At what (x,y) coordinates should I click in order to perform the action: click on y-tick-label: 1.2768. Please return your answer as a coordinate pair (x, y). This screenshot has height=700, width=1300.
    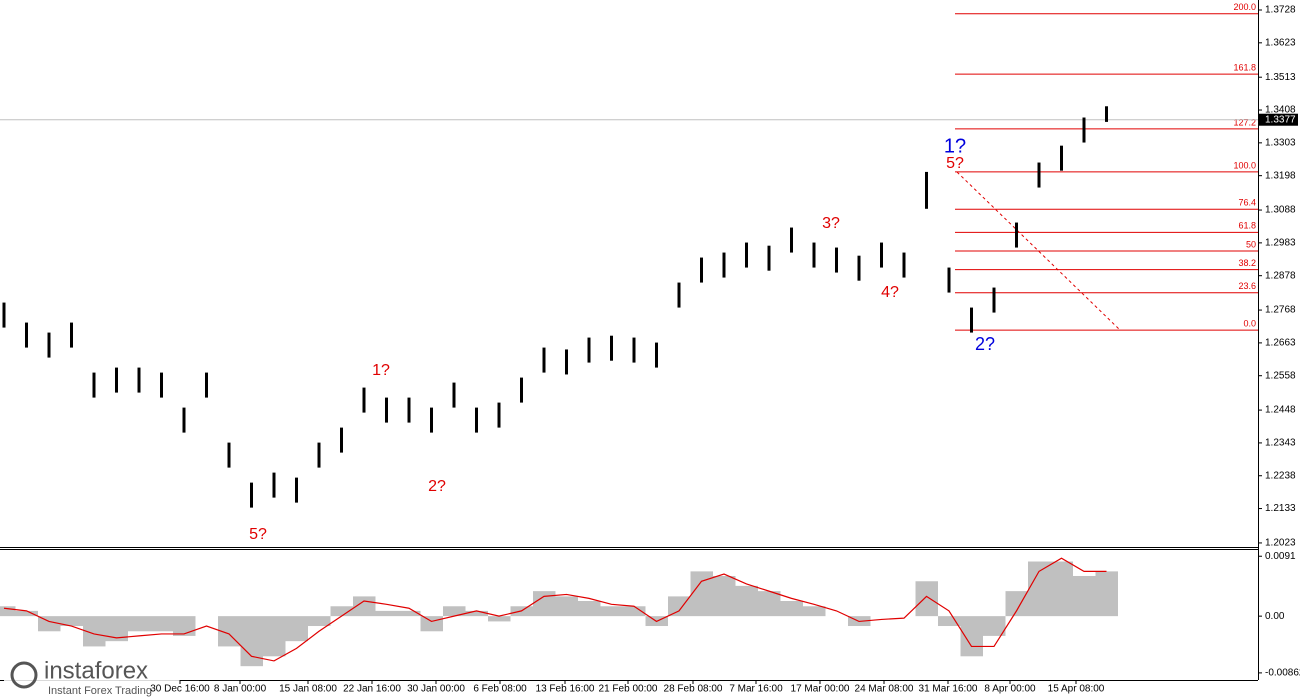
    Looking at the image, I should click on (1280, 310).